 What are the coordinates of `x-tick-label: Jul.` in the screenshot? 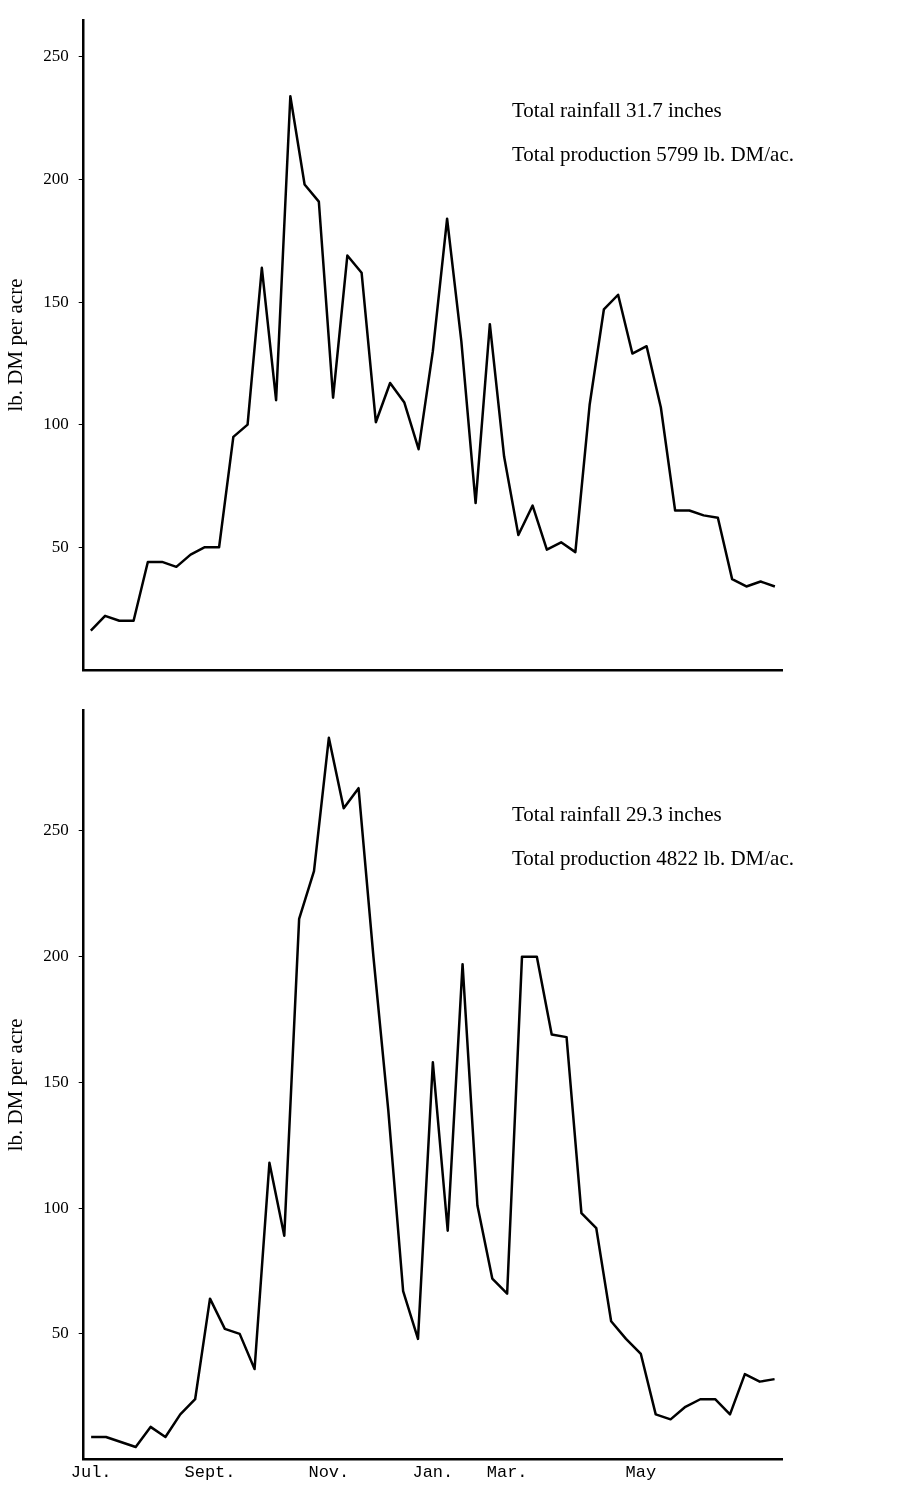 It's located at (91, 1473).